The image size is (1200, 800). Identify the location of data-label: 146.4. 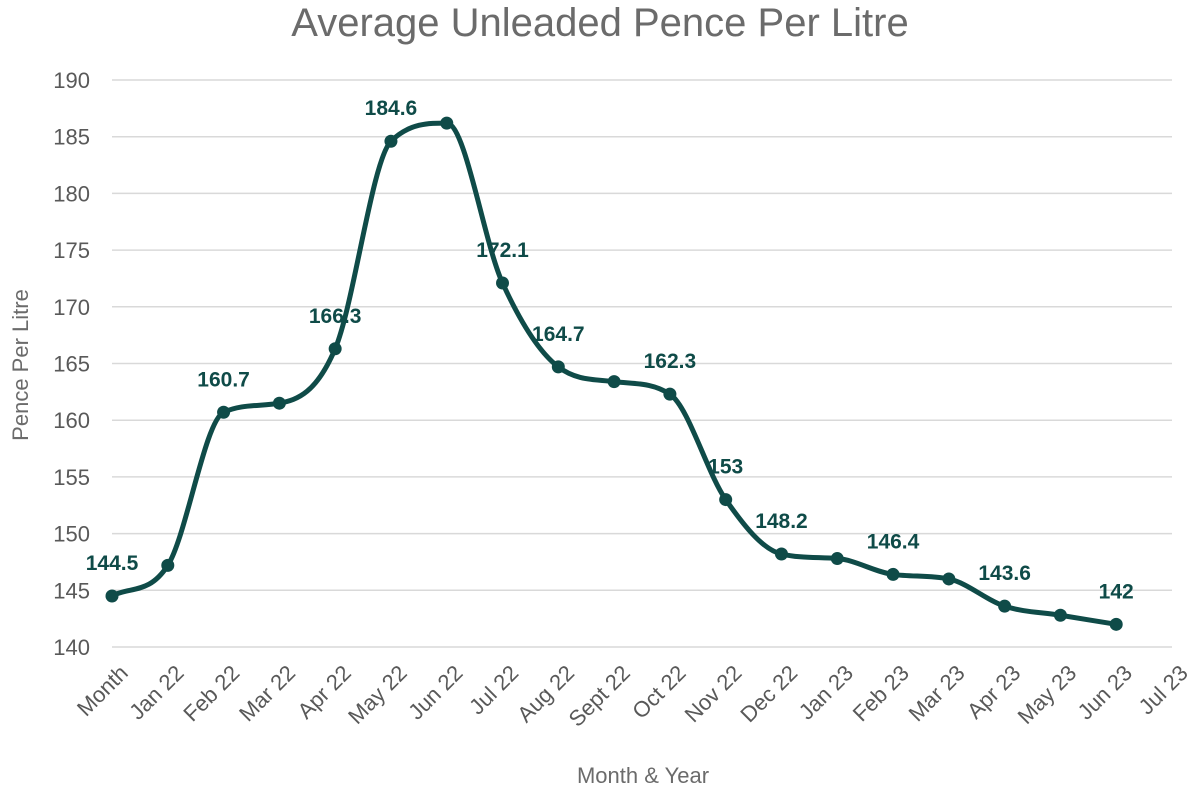
(893, 541).